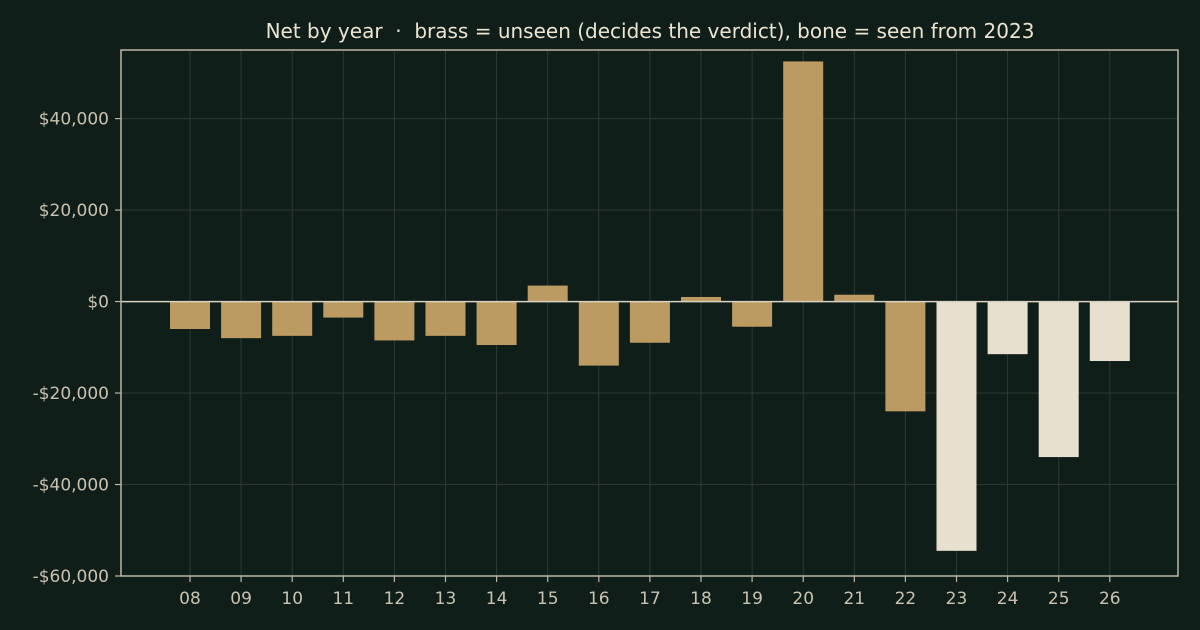  I want to click on x-tick-label: 21, so click(854, 599).